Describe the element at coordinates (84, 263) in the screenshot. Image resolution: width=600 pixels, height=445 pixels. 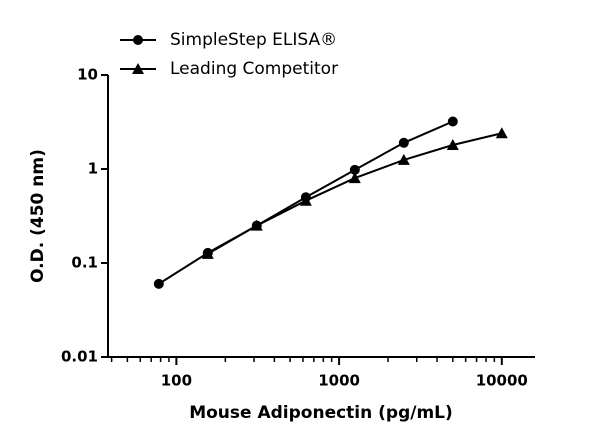
I see `y-tick-label: 0.1` at that location.